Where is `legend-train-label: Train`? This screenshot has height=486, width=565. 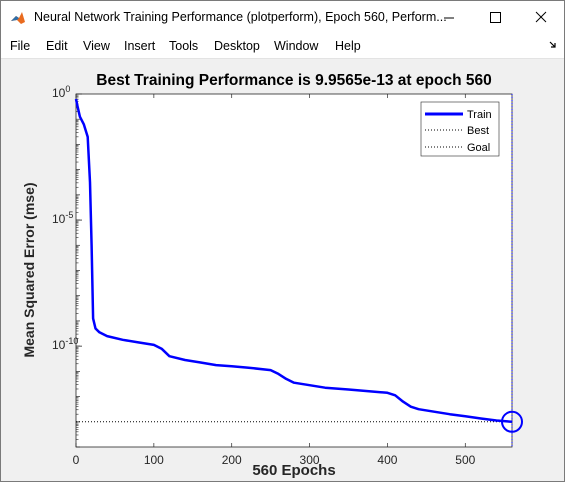 legend-train-label: Train is located at coordinates (479, 115).